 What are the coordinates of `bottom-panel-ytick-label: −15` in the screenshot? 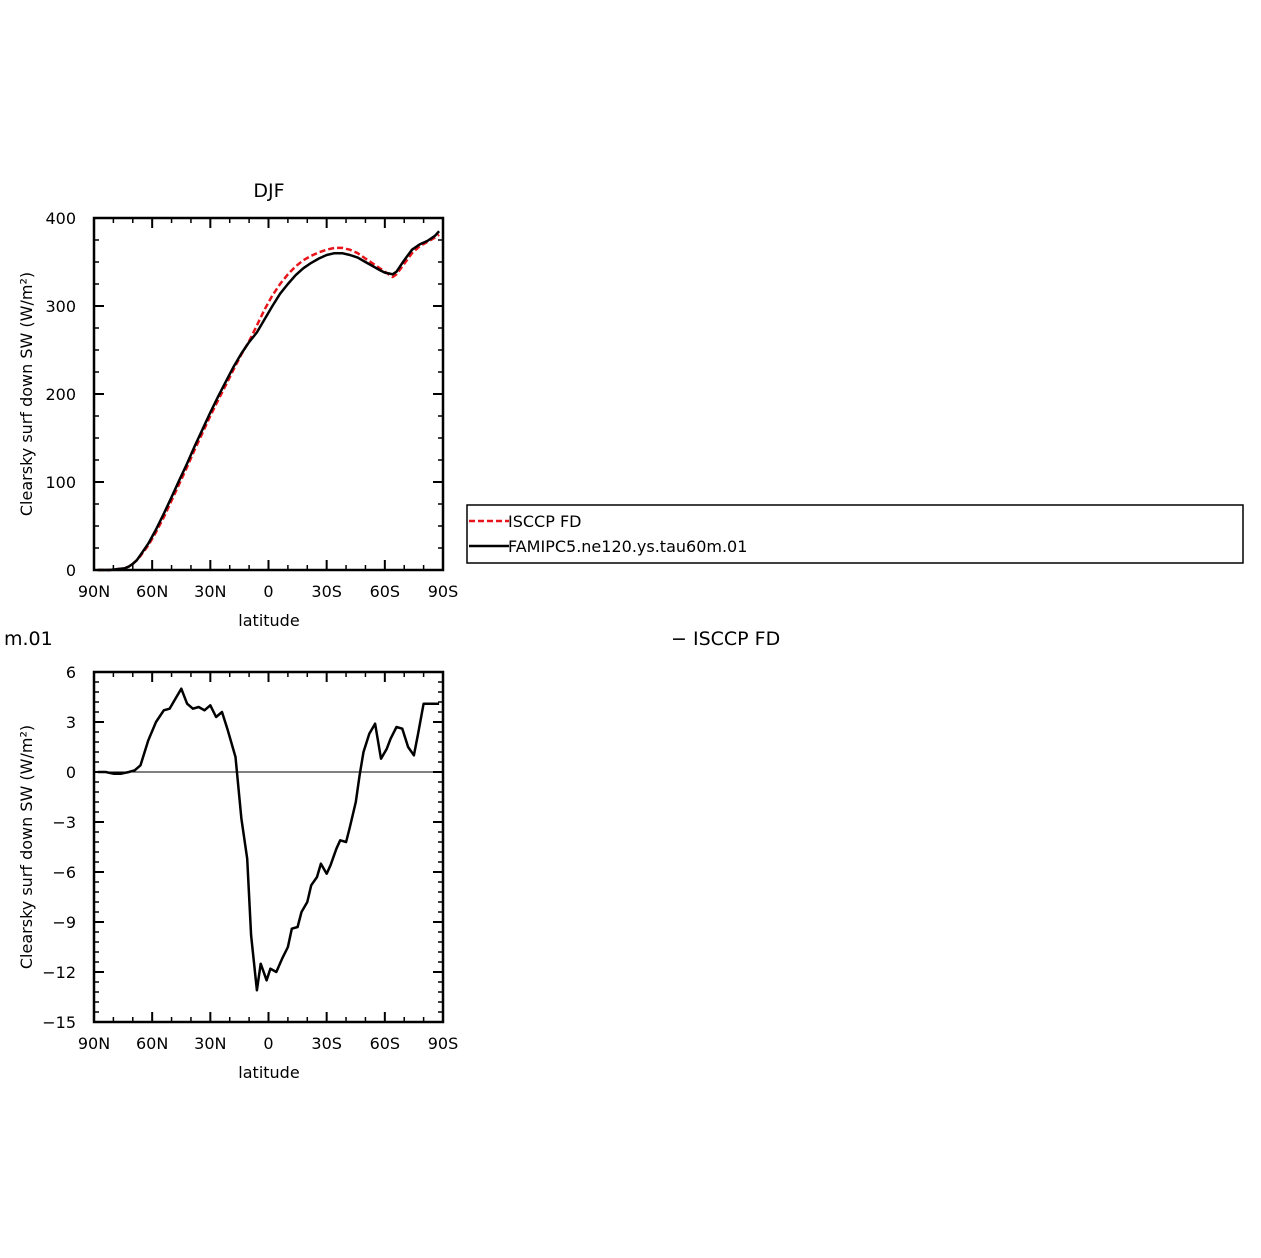 It's located at (59, 1022).